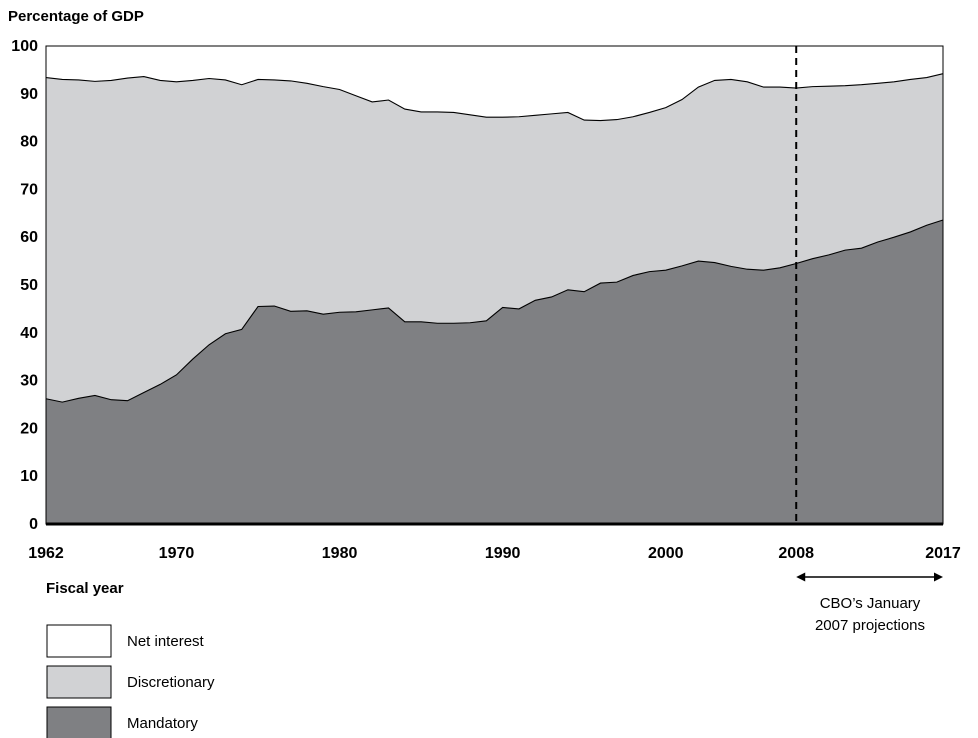  I want to click on area-net-interest, so click(494, 83).